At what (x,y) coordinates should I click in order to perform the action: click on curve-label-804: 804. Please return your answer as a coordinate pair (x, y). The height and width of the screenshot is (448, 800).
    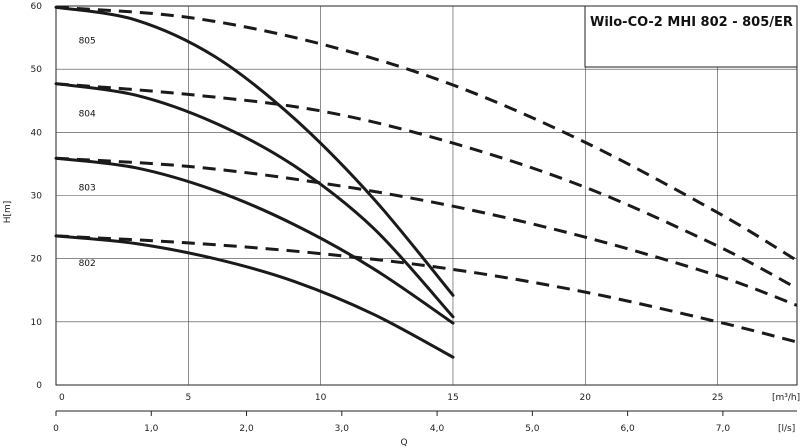
    Looking at the image, I should click on (87, 114).